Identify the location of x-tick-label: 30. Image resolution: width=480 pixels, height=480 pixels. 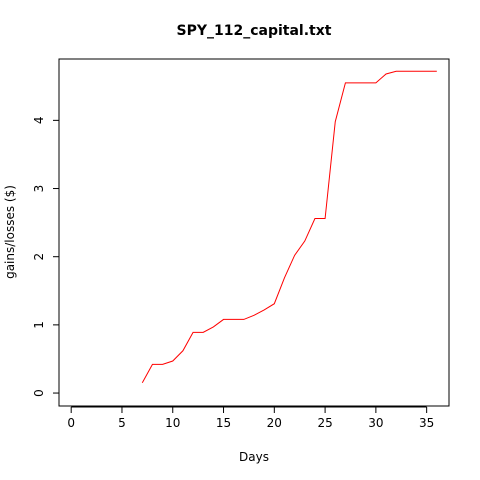
(375, 423).